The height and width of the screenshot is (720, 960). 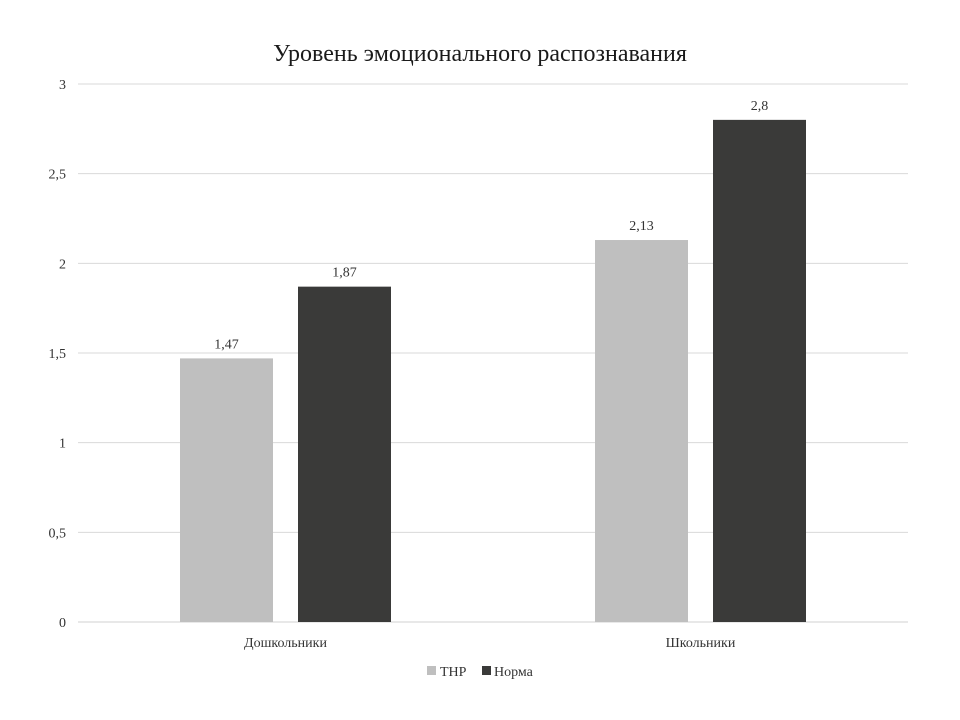 What do you see at coordinates (480, 54) in the screenshot?
I see `chart-title: Уровень эмоционального распознавания` at bounding box center [480, 54].